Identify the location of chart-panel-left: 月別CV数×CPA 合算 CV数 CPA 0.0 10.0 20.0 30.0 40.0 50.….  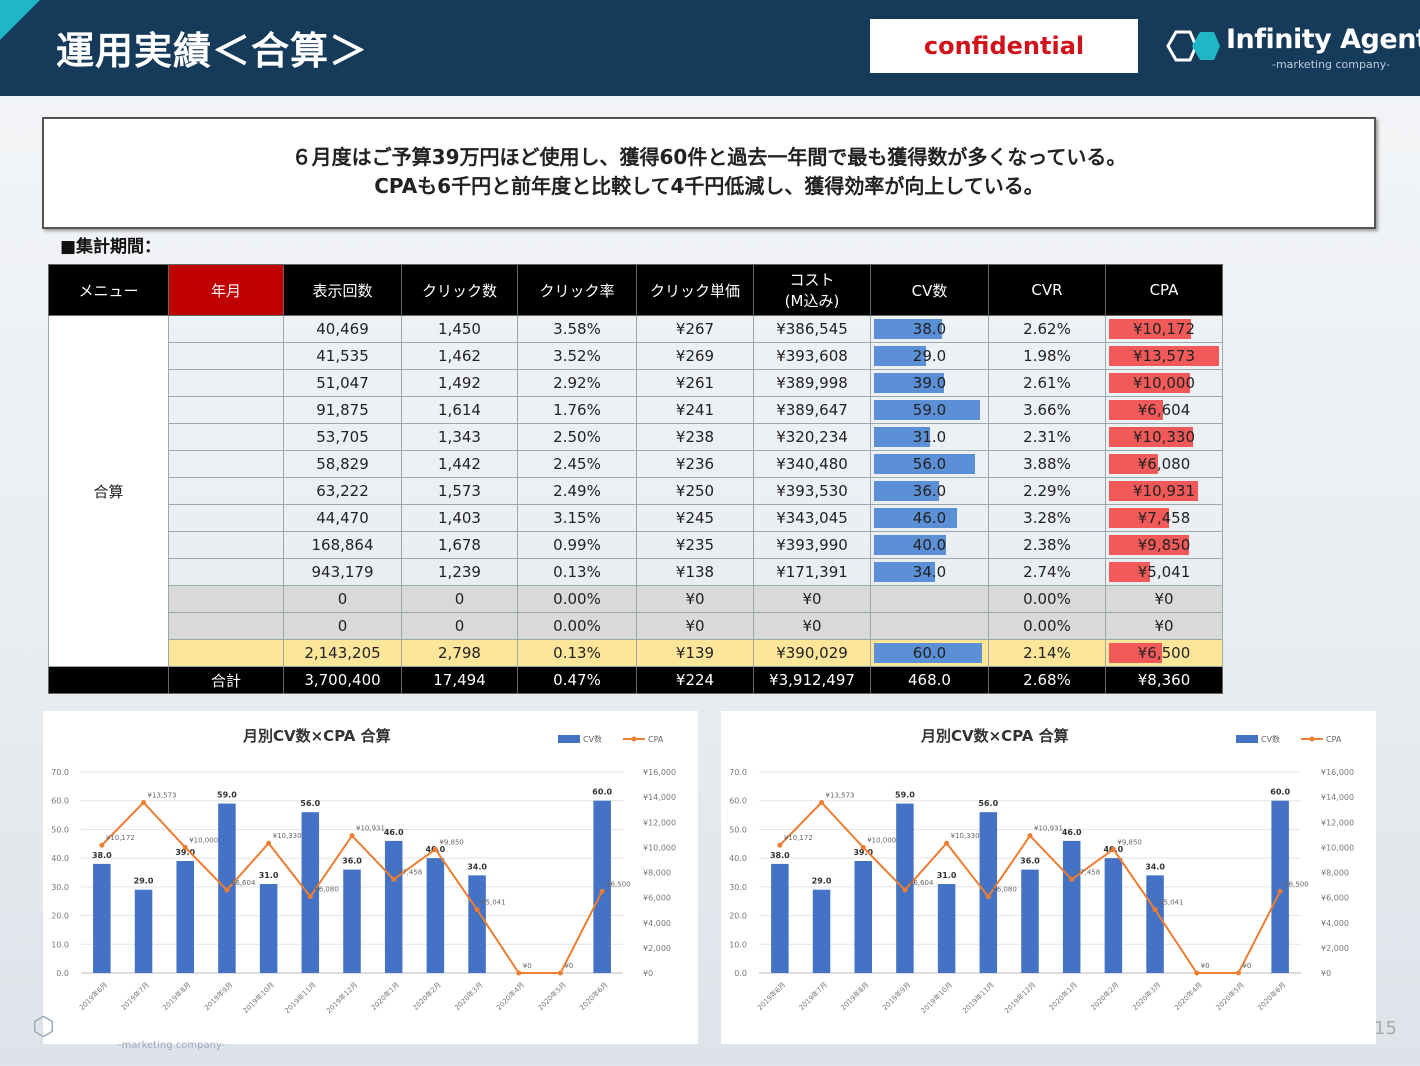
(370, 877).